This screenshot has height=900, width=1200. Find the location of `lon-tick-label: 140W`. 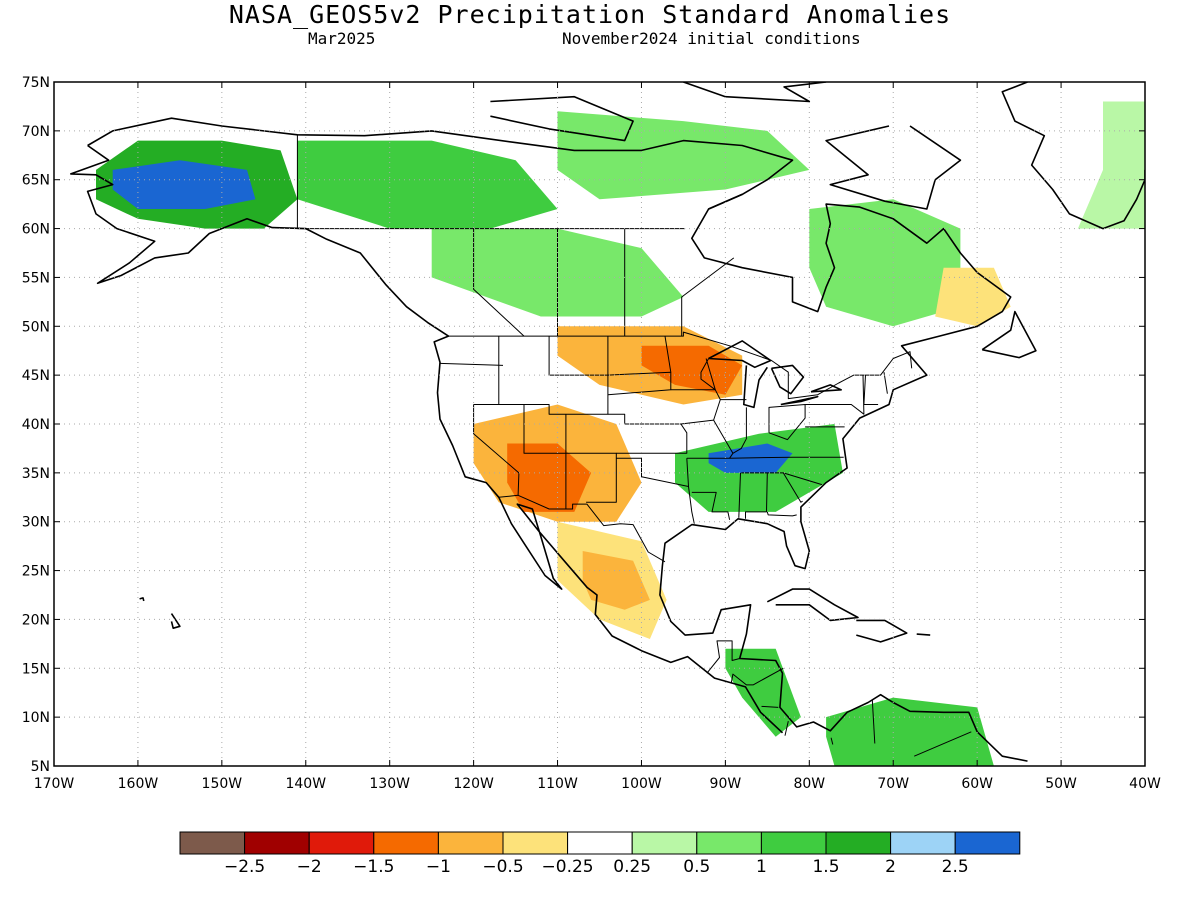

lon-tick-label: 140W is located at coordinates (305, 784).